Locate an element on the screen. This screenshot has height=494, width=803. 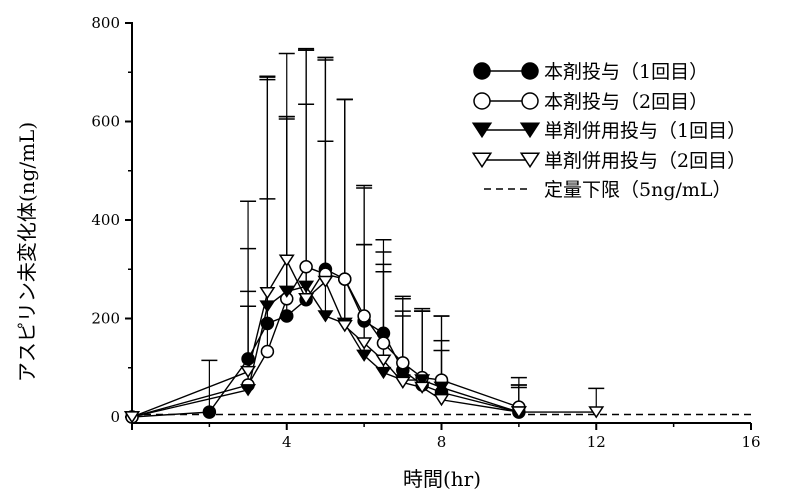
legend-label: 本剤投与（2回目） is located at coordinates (626, 102).